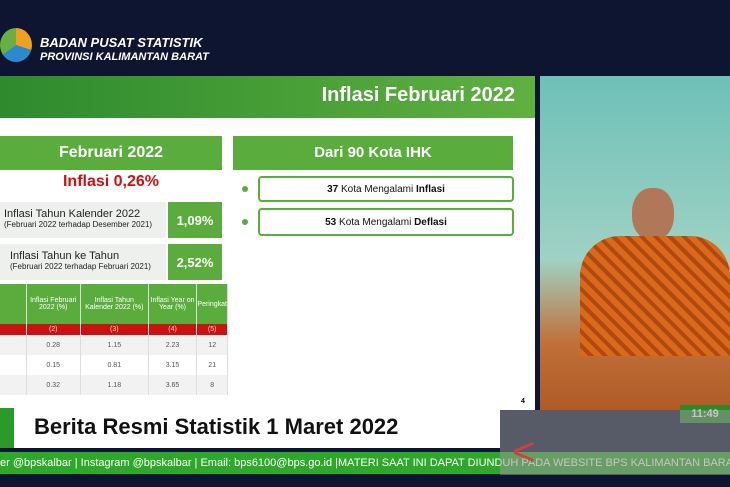 The width and height of the screenshot is (730, 487). I want to click on yoy-sub: (Februari 2022 terhadap Februari 2021), so click(80, 266).